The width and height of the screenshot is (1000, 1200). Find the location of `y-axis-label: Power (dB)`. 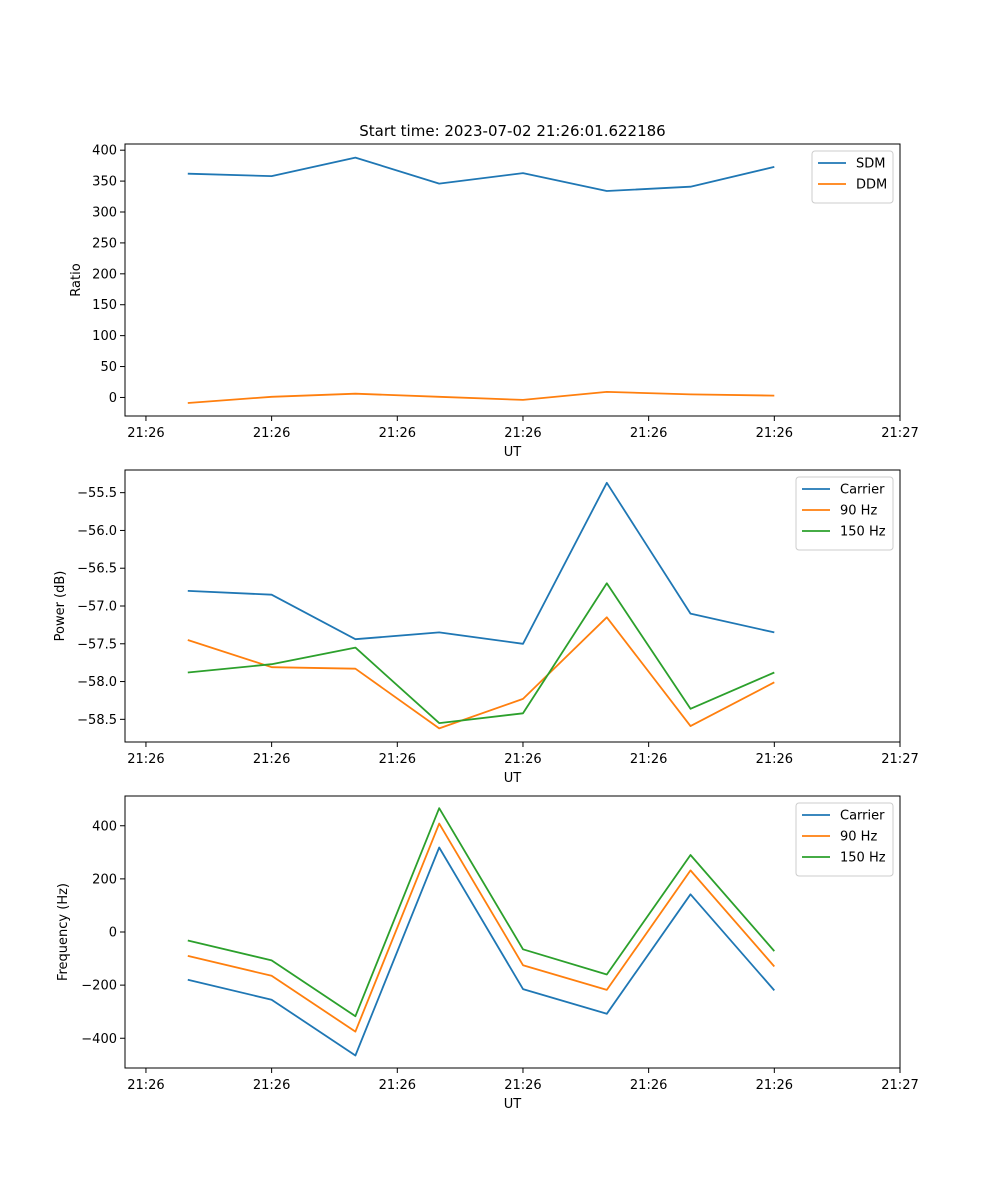

y-axis-label: Power (dB) is located at coordinates (60, 606).